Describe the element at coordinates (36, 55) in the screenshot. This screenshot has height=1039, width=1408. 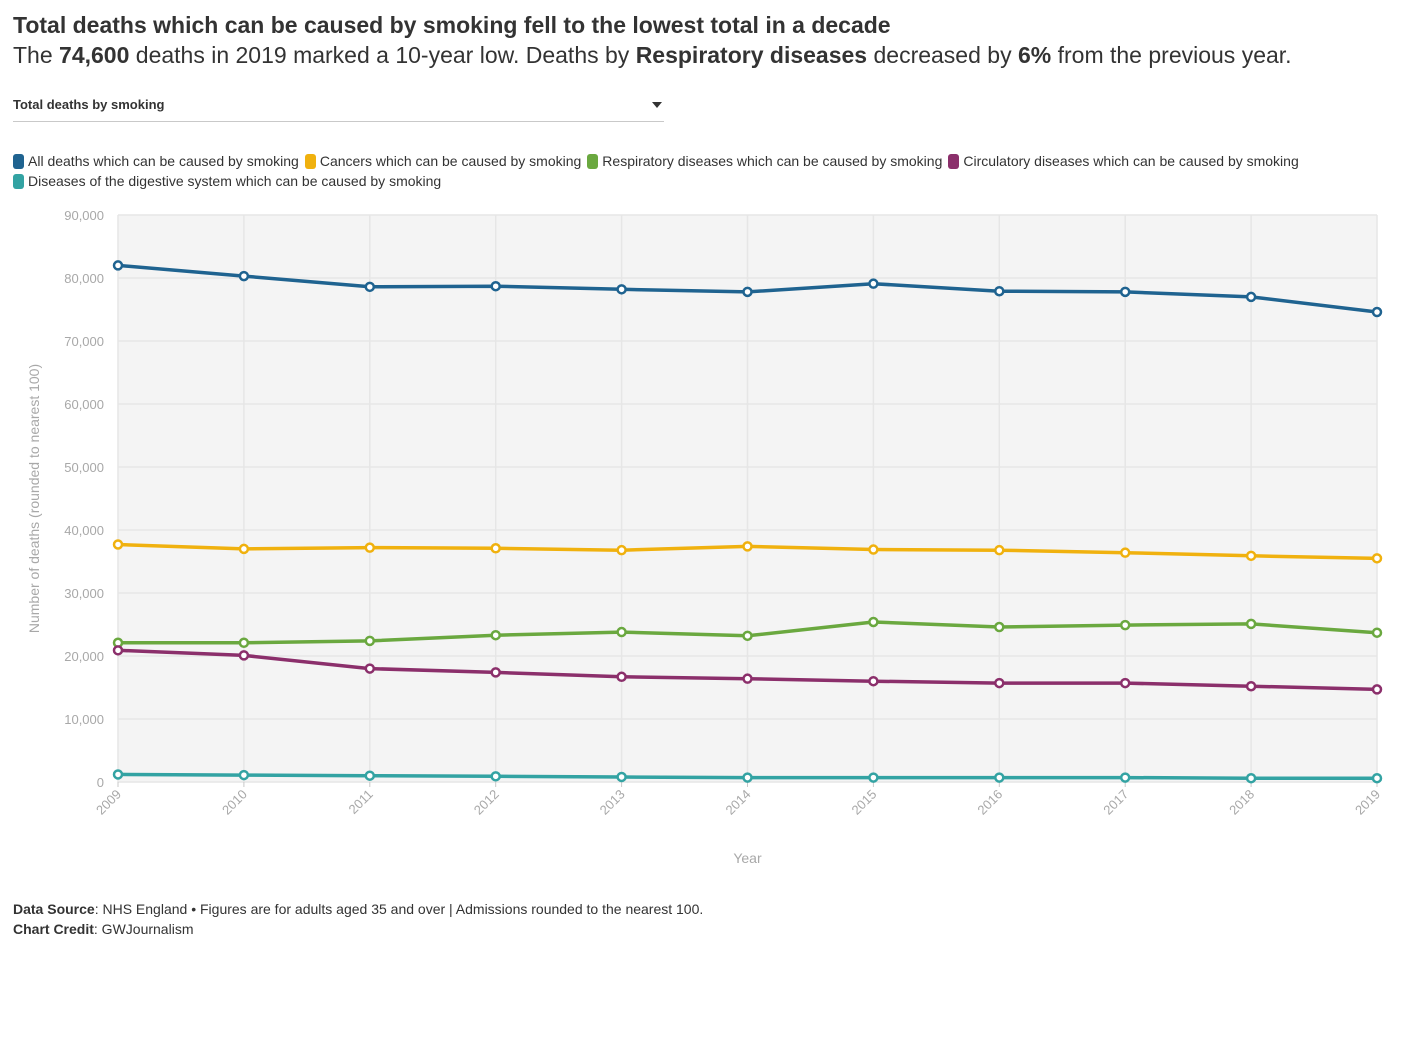
I see `subtitle-text-1: The` at that location.